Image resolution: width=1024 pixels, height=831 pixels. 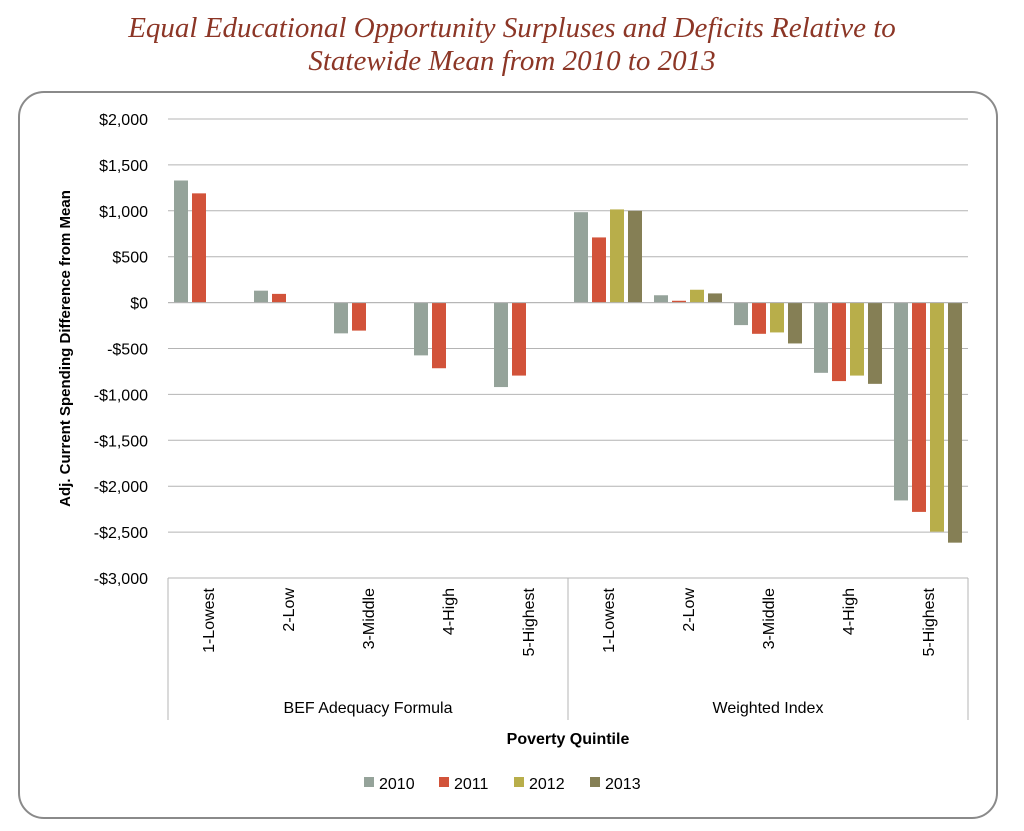 What do you see at coordinates (123, 120) in the screenshot?
I see `y-tick-label: $2,000` at bounding box center [123, 120].